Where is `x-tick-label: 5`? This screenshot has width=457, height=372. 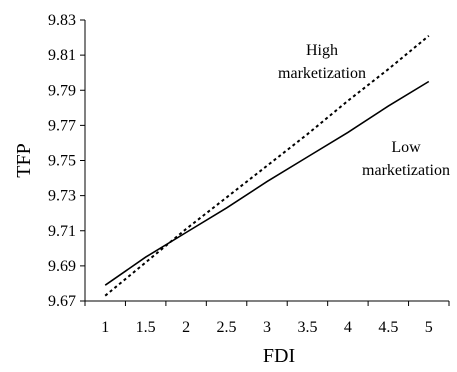
x-tick-label: 5 is located at coordinates (429, 327).